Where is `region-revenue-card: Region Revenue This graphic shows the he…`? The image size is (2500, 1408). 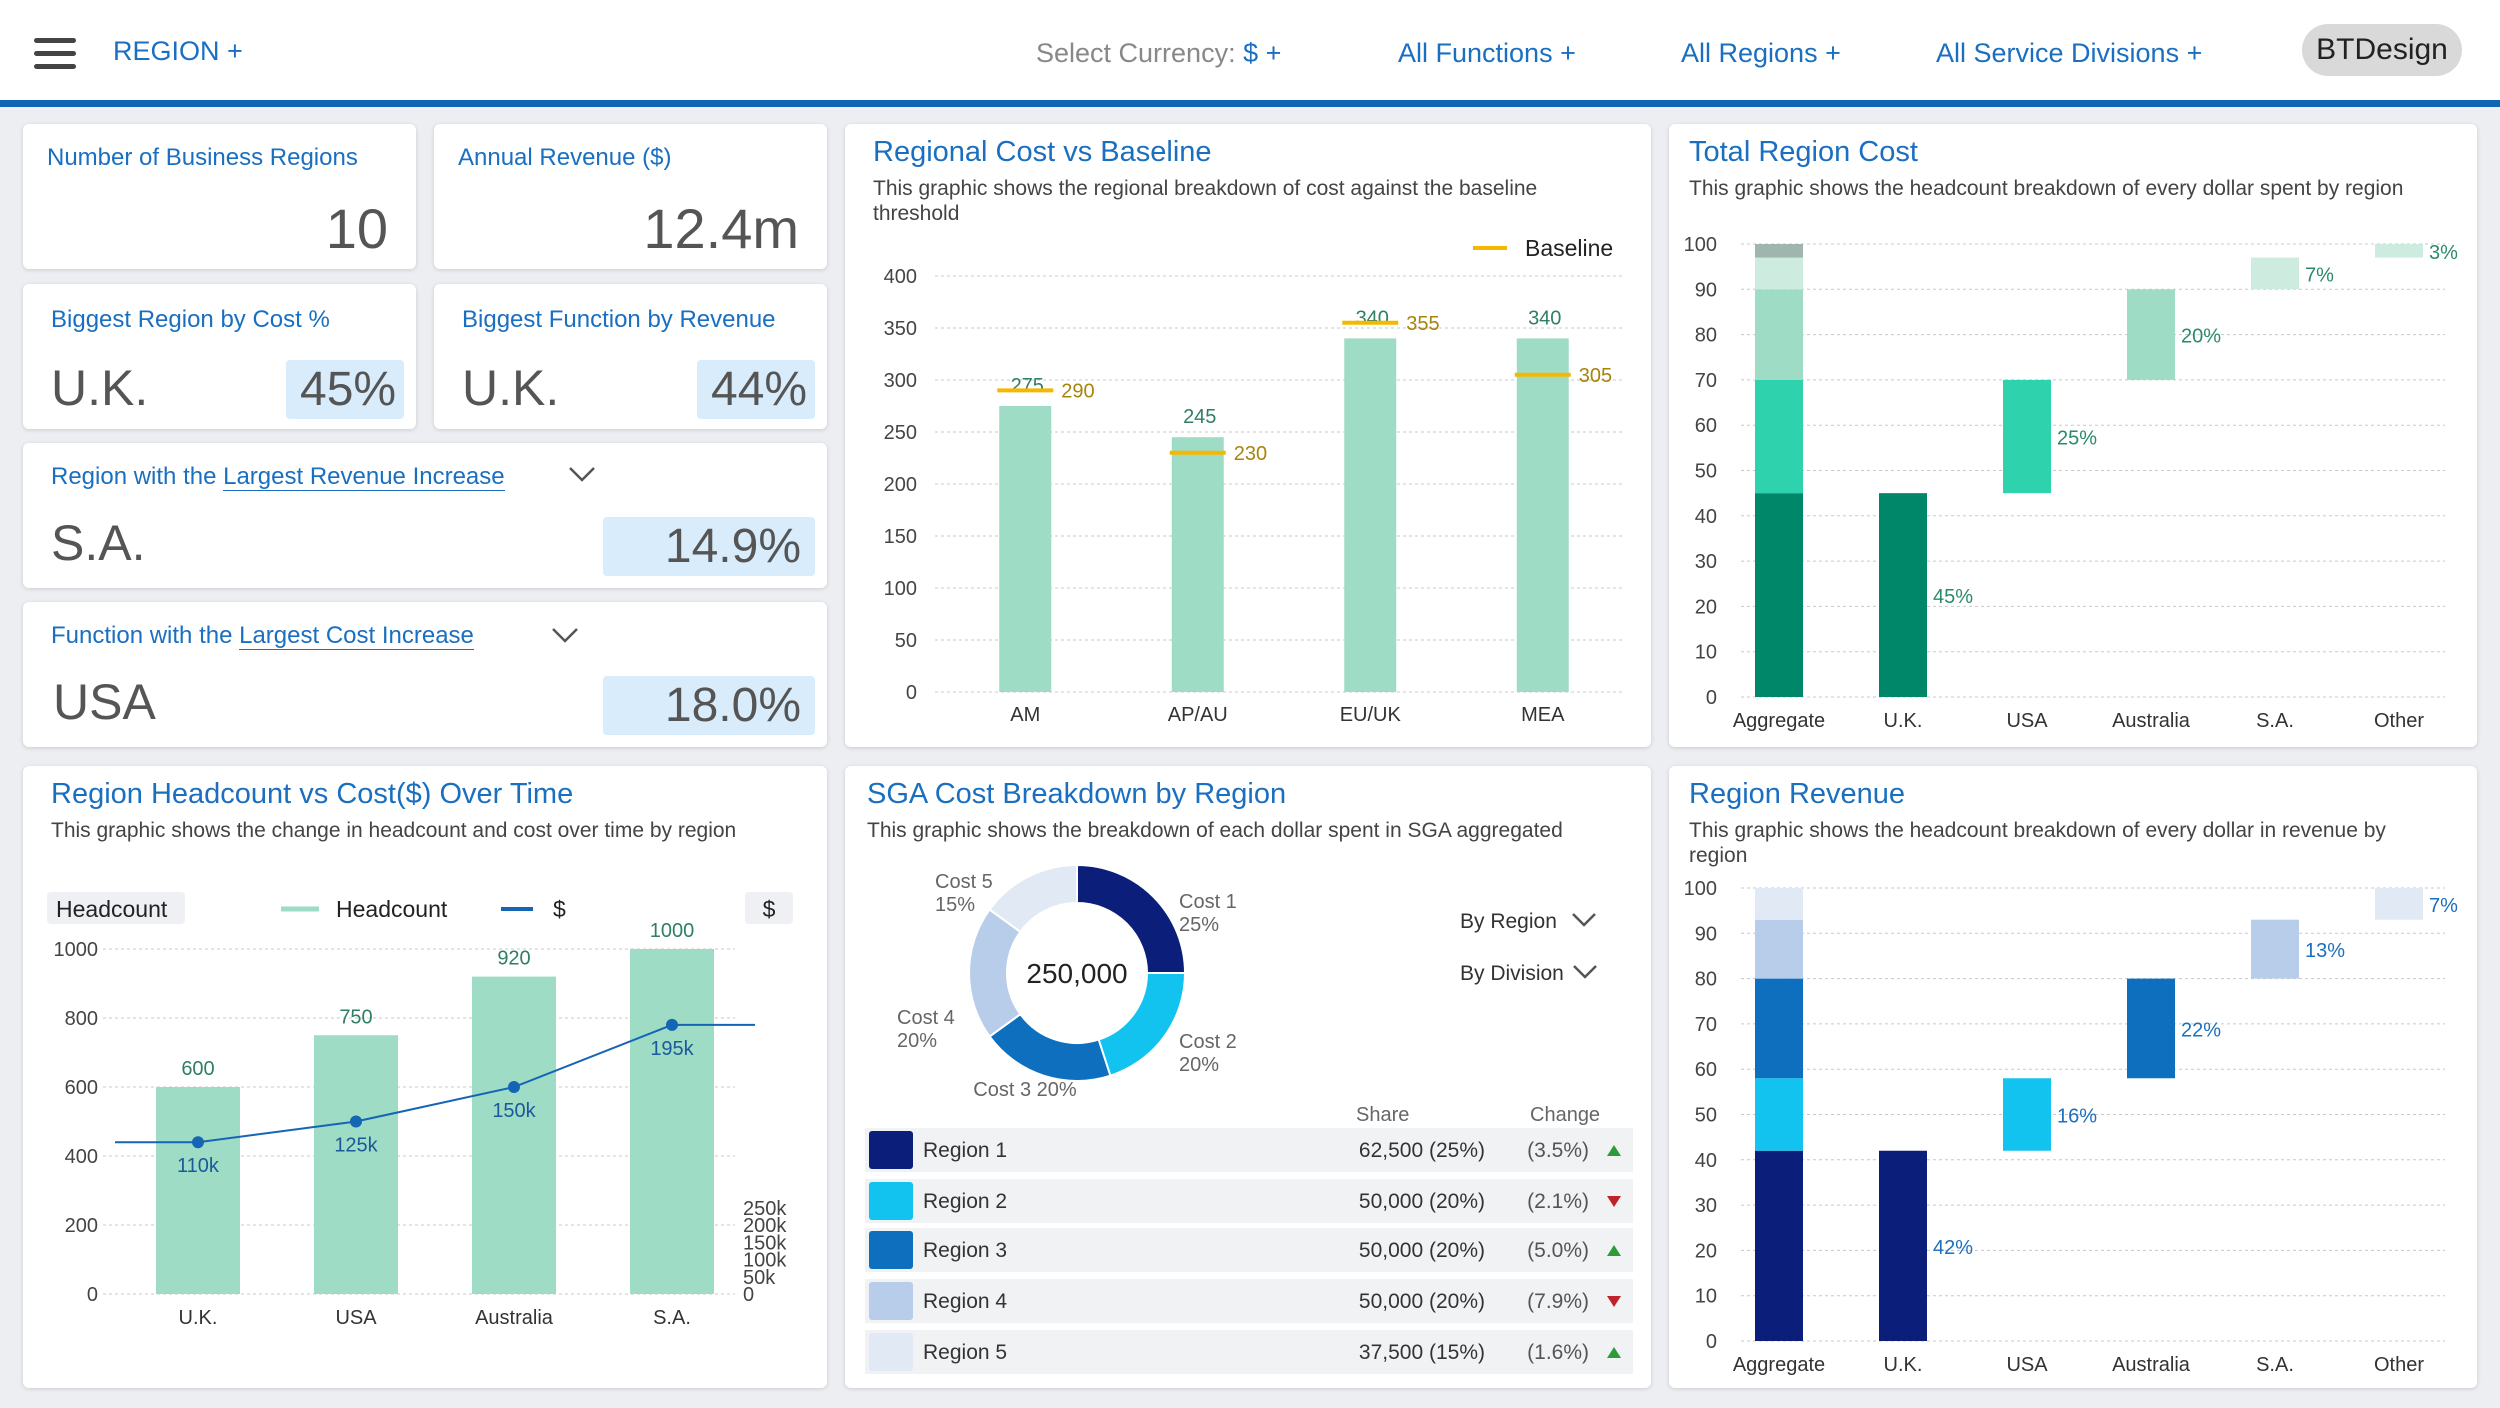
region-revenue-card: Region Revenue This graphic shows the he… is located at coordinates (2073, 1077).